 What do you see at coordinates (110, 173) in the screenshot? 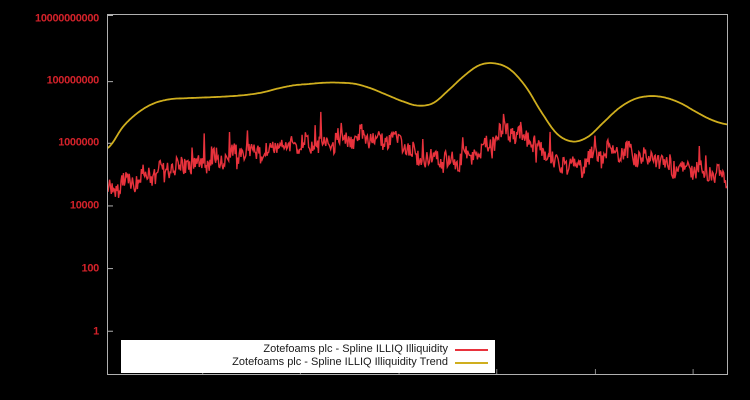
I see `y-tick-marks` at bounding box center [110, 173].